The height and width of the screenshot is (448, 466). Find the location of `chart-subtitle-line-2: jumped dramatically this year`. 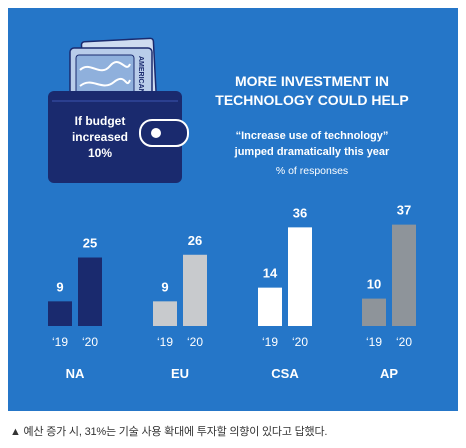

chart-subtitle-line-2: jumped dramatically this year is located at coordinates (312, 152).